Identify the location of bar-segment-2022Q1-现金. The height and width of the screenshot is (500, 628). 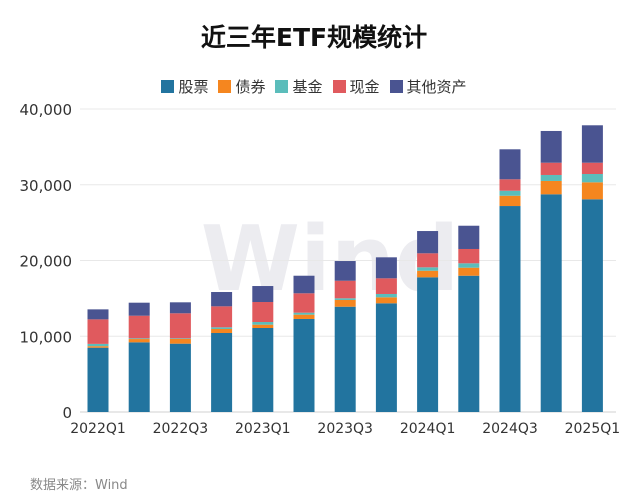
(98, 331).